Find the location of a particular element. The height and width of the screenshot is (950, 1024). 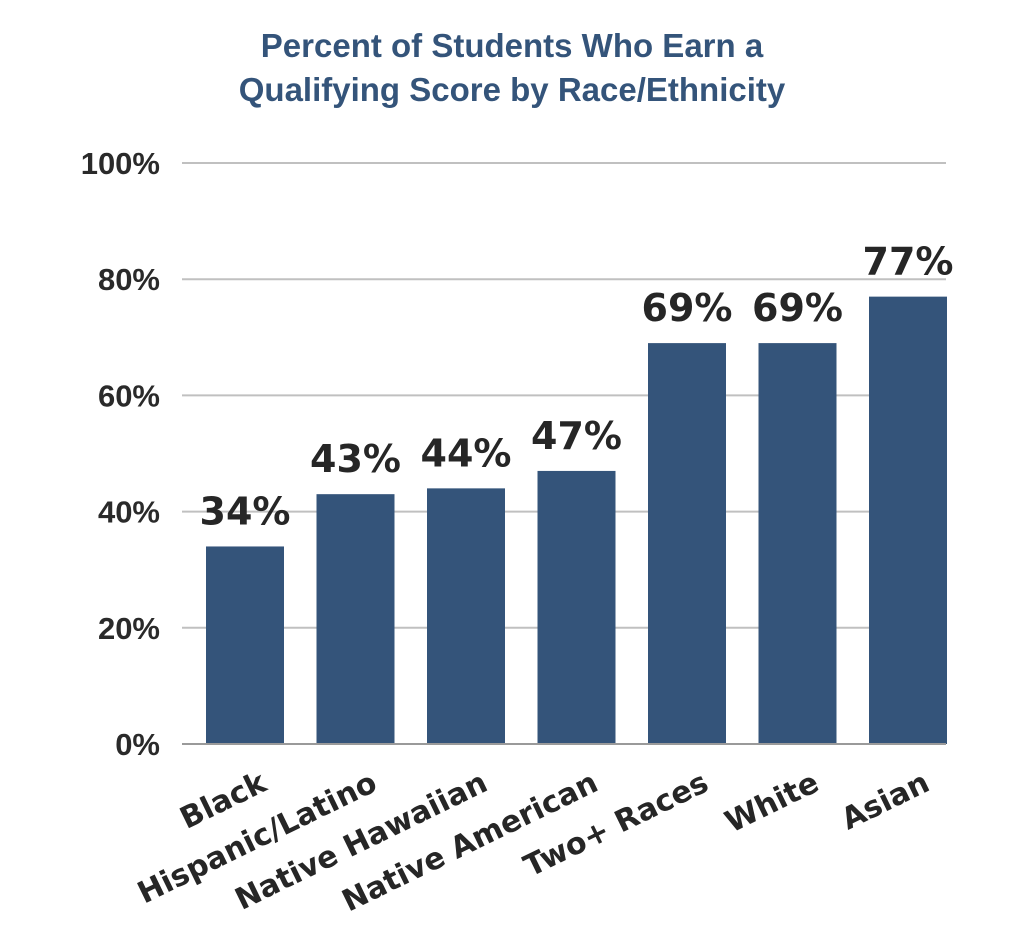

bar-value-label: 47% is located at coordinates (576, 436).